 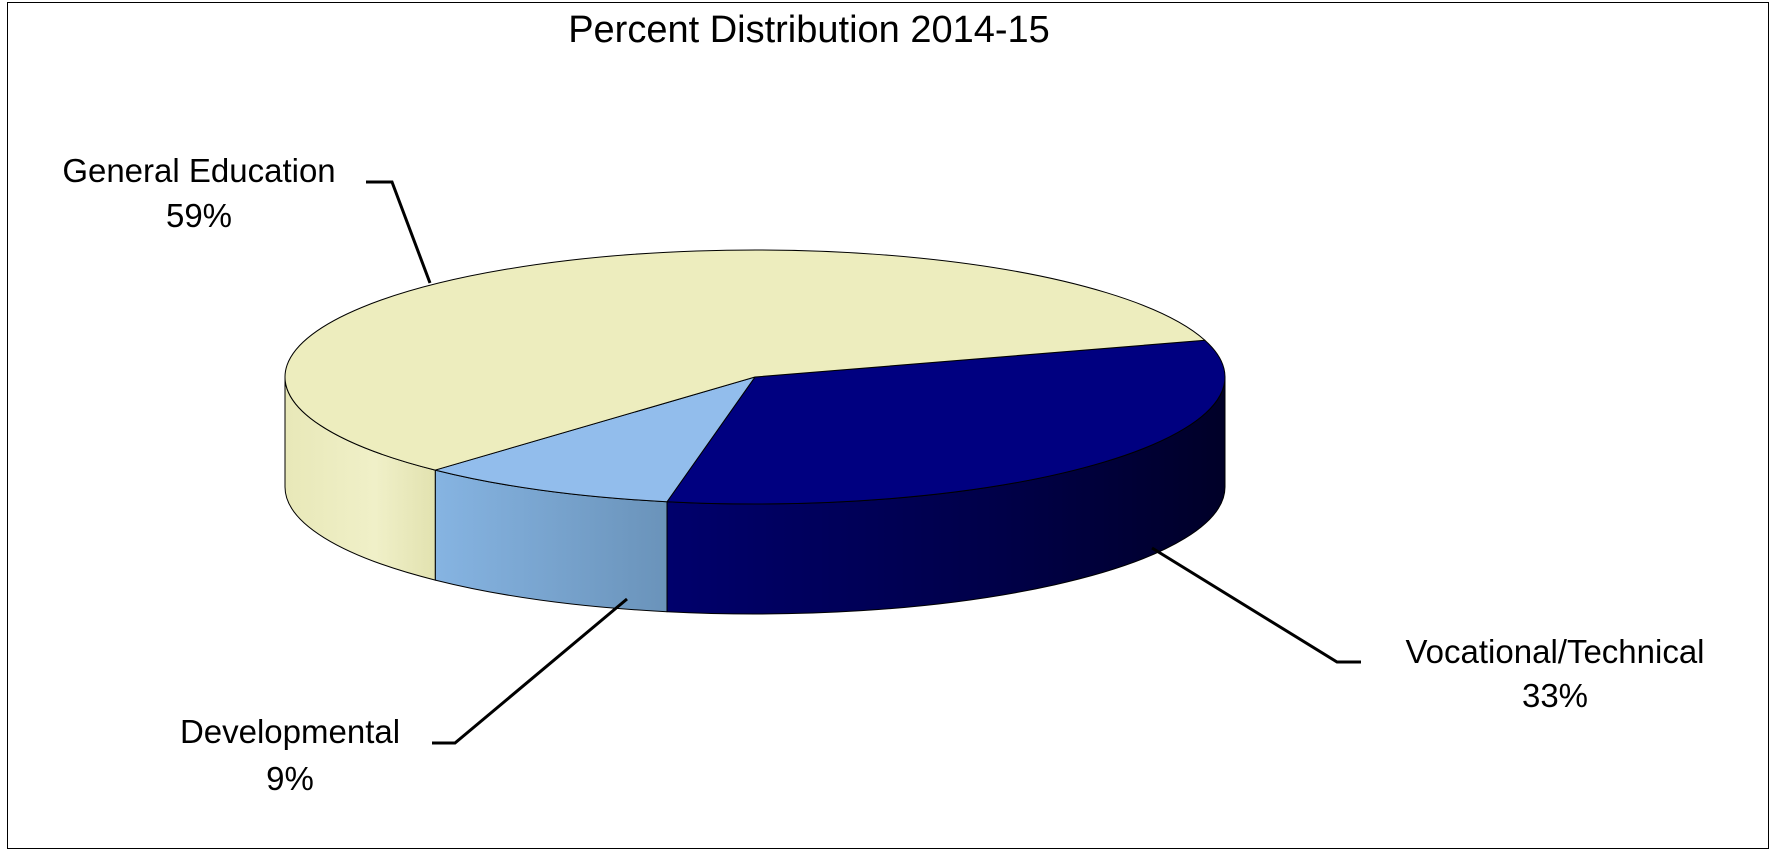 What do you see at coordinates (1256, 605) in the screenshot?
I see `leader-line-vocational-technical` at bounding box center [1256, 605].